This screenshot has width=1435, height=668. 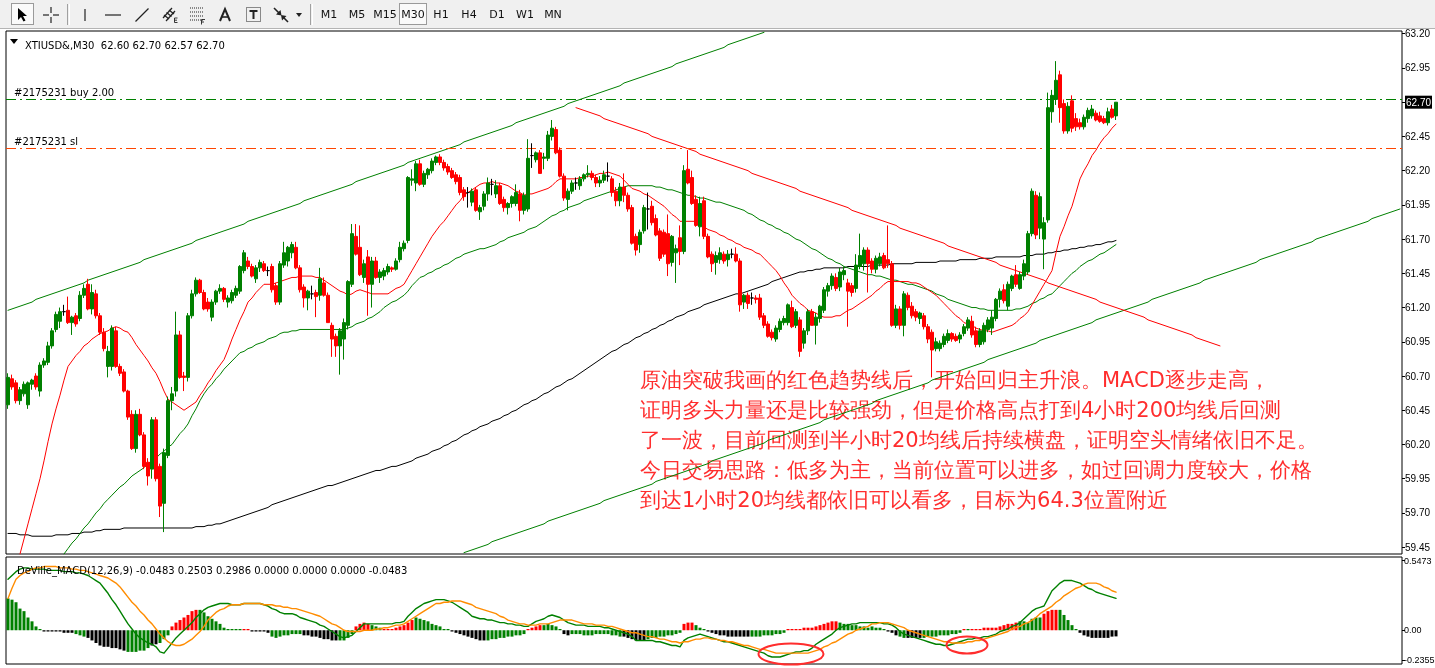 I want to click on y-tick-label: 0.5473, so click(x=1418, y=560).